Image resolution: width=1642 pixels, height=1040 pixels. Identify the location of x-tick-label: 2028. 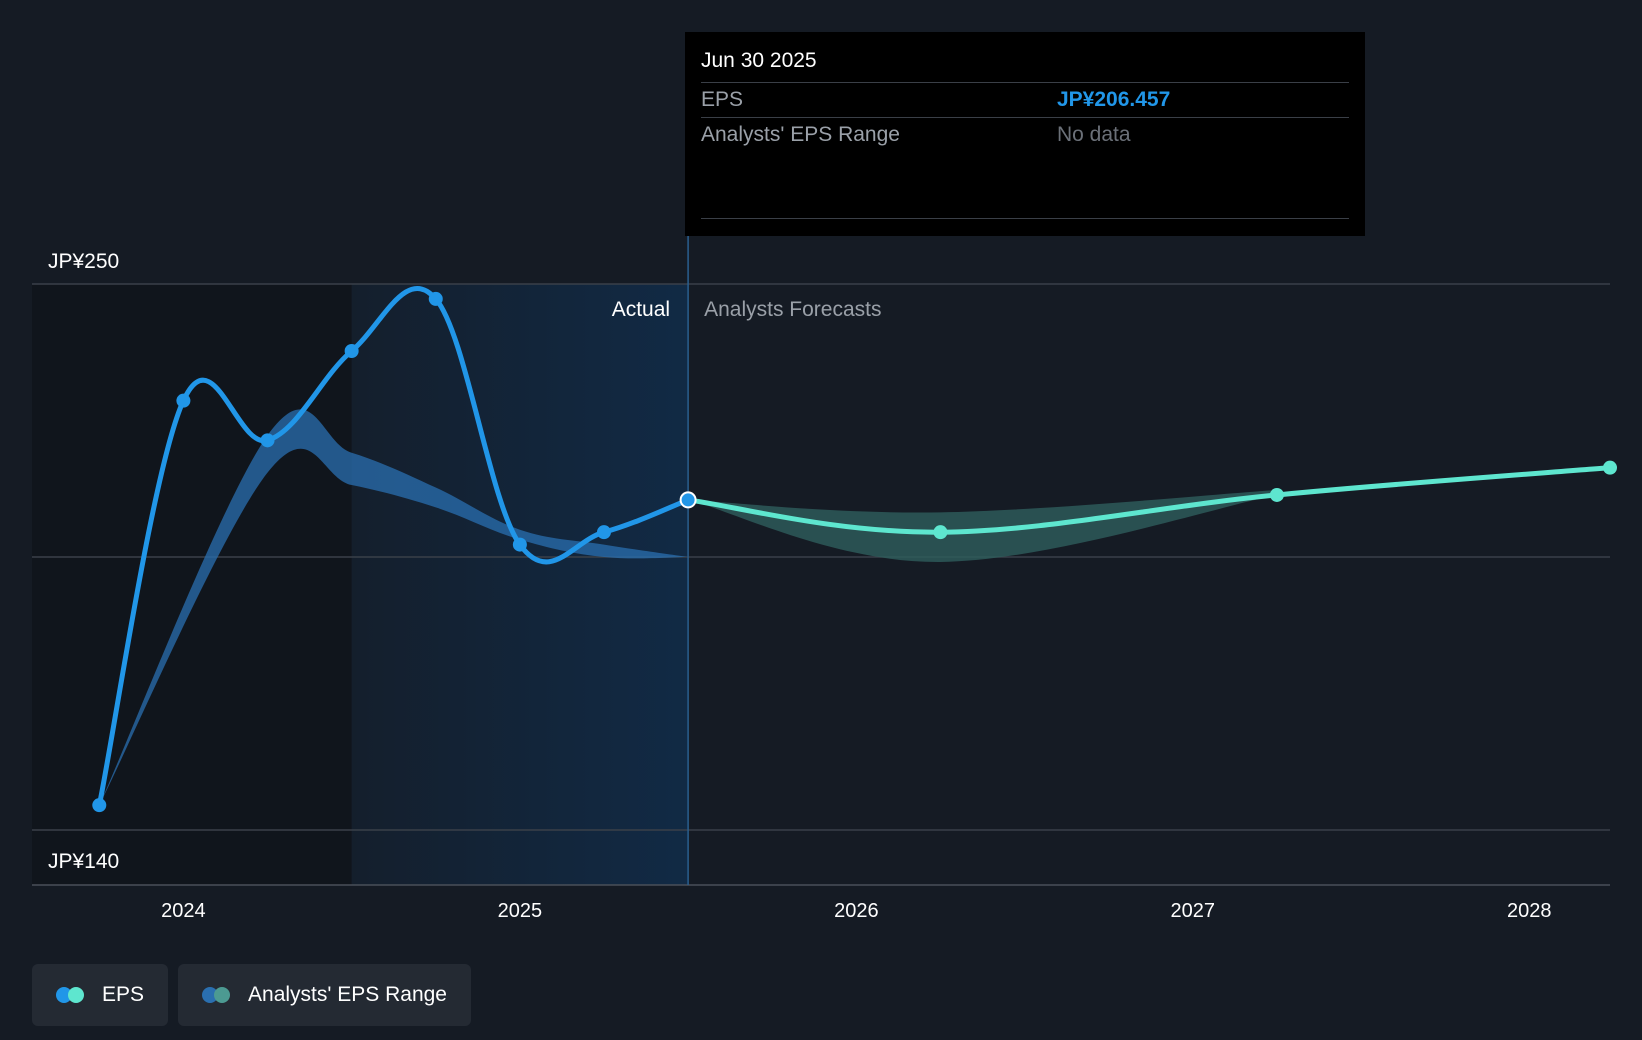
(1529, 911).